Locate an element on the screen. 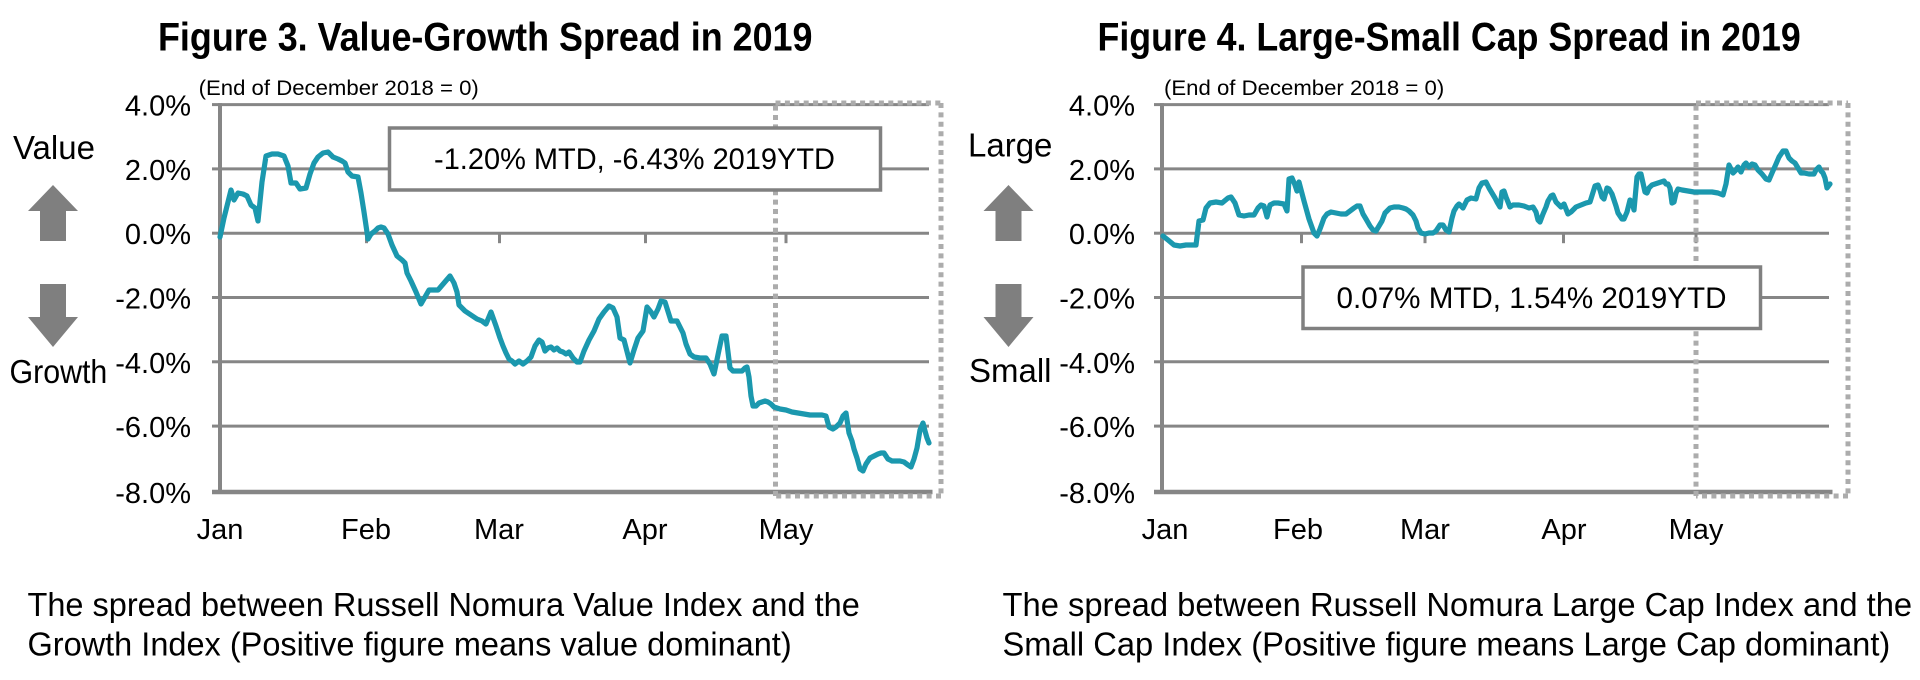 This screenshot has width=1920, height=680. svg-text: Growth is located at coordinates (59, 371).